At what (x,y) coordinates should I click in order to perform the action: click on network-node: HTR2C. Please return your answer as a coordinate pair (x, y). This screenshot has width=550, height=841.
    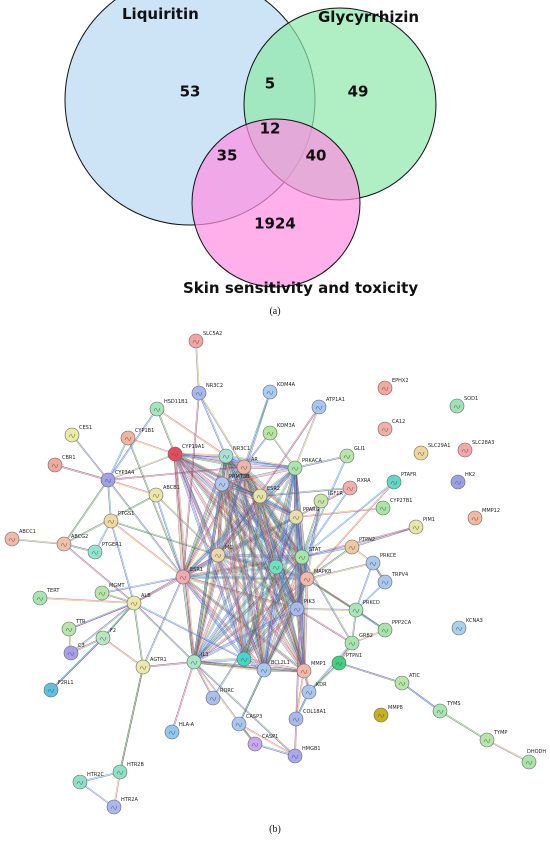
    Looking at the image, I should click on (88, 781).